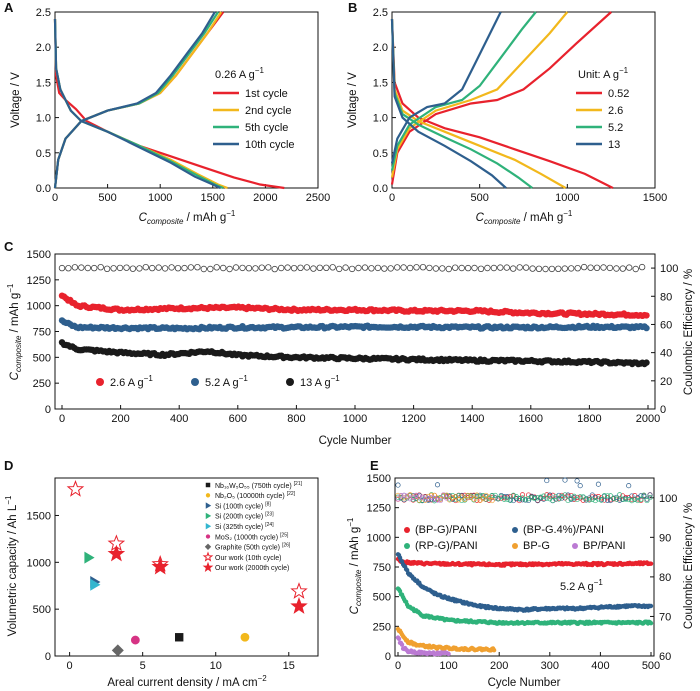 This screenshot has width=700, height=691. What do you see at coordinates (238, 419) in the screenshot?
I see `panel-c-xtick-label: 600` at bounding box center [238, 419].